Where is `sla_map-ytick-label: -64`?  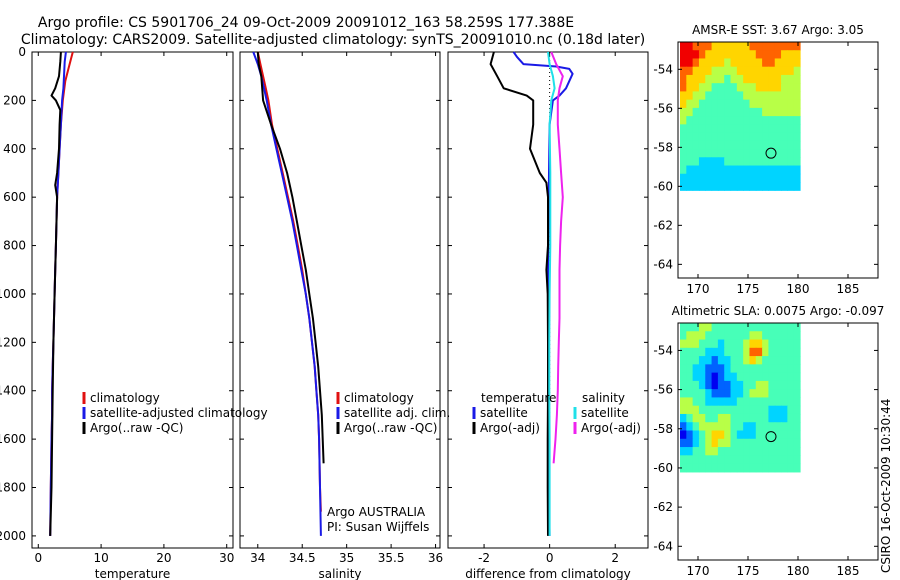
sla_map-ytick-label: -64 is located at coordinates (663, 546).